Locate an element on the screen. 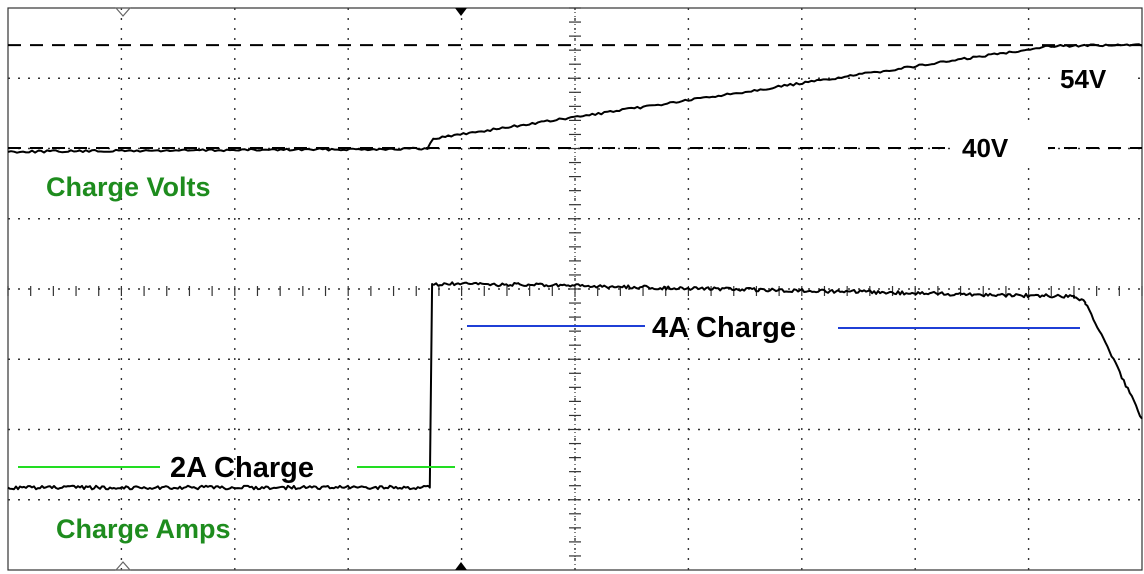  label-bg-40v is located at coordinates (1001, 147).